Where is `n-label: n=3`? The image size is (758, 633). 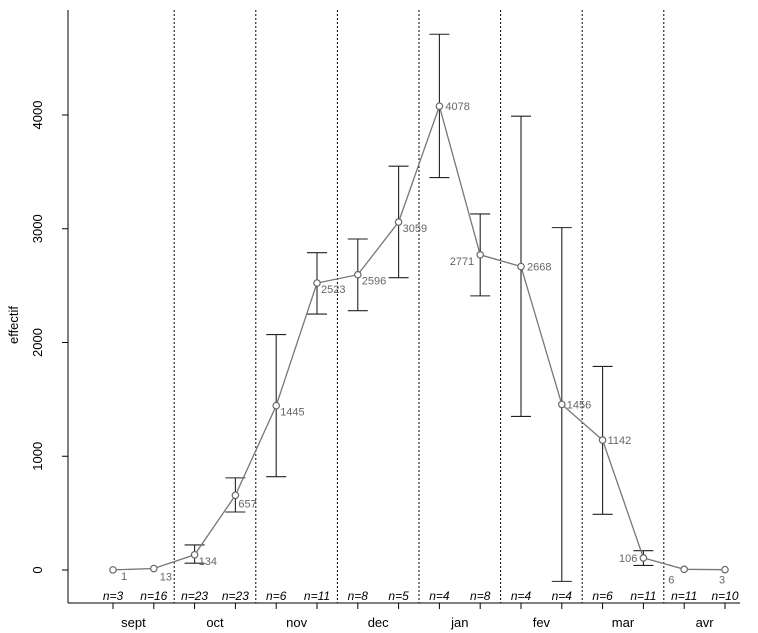
n-label: n=3 is located at coordinates (113, 596).